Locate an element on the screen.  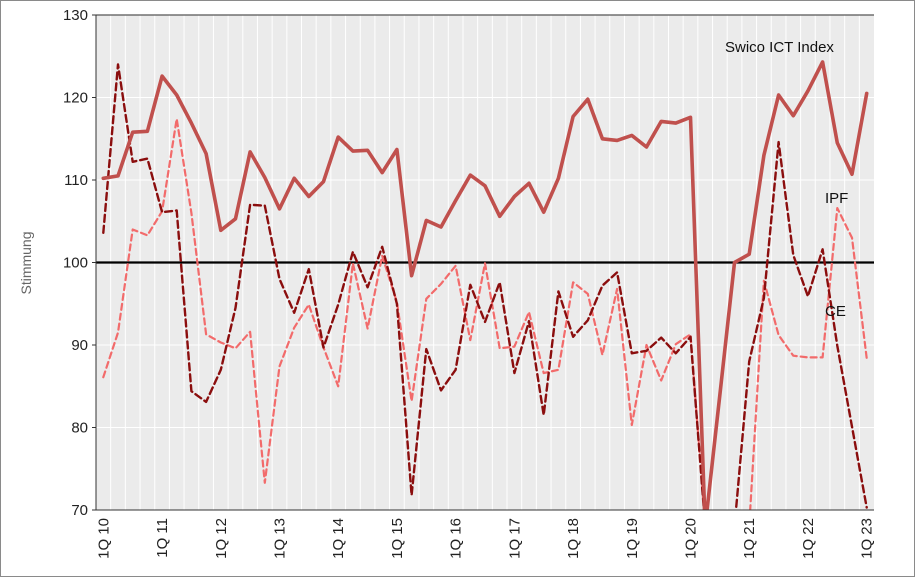
x-tick-label: 1Q 10 is located at coordinates (103, 538).